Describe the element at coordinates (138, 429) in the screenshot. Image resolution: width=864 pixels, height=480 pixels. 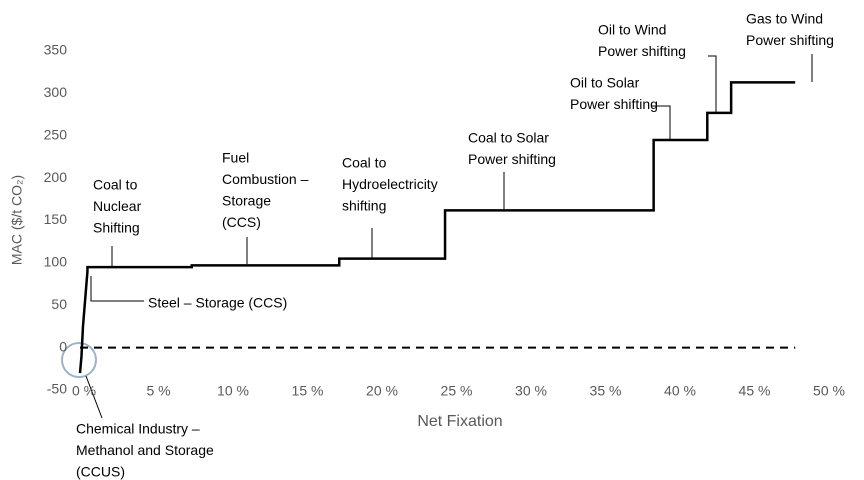
I see `annotation: Chemical Industry –` at that location.